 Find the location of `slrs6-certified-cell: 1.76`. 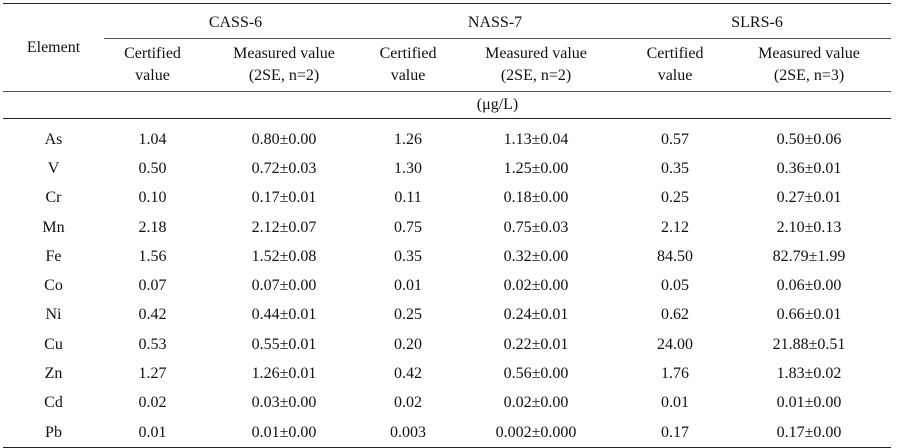

slrs6-certified-cell: 1.76 is located at coordinates (675, 374).